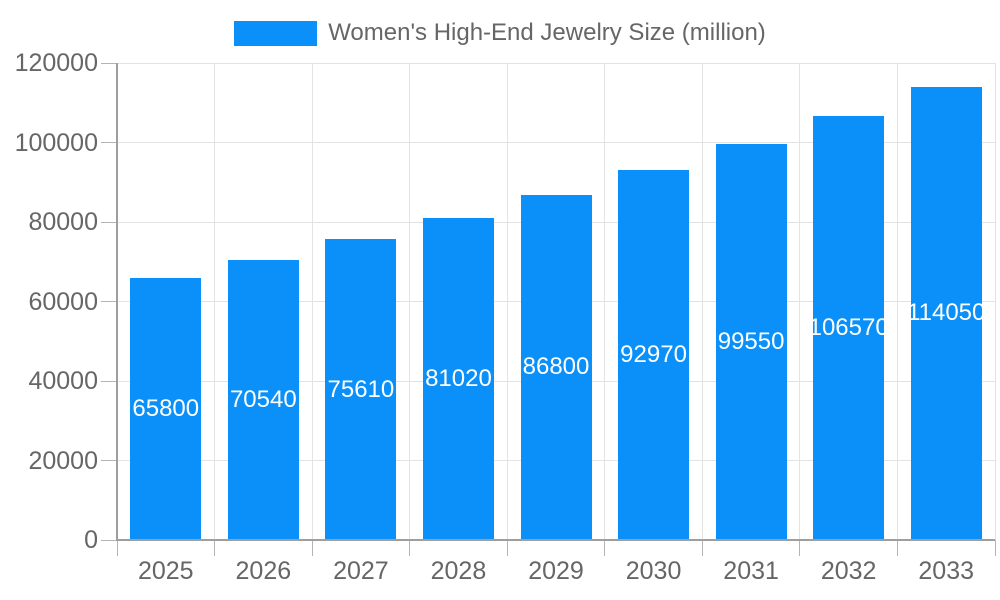 Image resolution: width=1000 pixels, height=600 pixels. I want to click on legend-swatch, so click(276, 33).